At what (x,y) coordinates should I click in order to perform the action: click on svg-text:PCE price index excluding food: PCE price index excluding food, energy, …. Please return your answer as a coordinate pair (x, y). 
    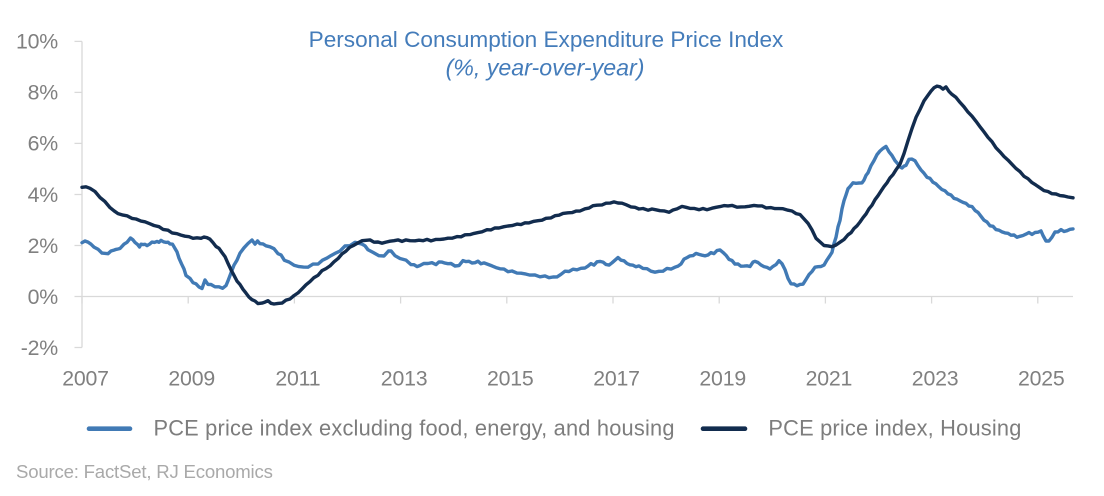
    Looking at the image, I should click on (414, 427).